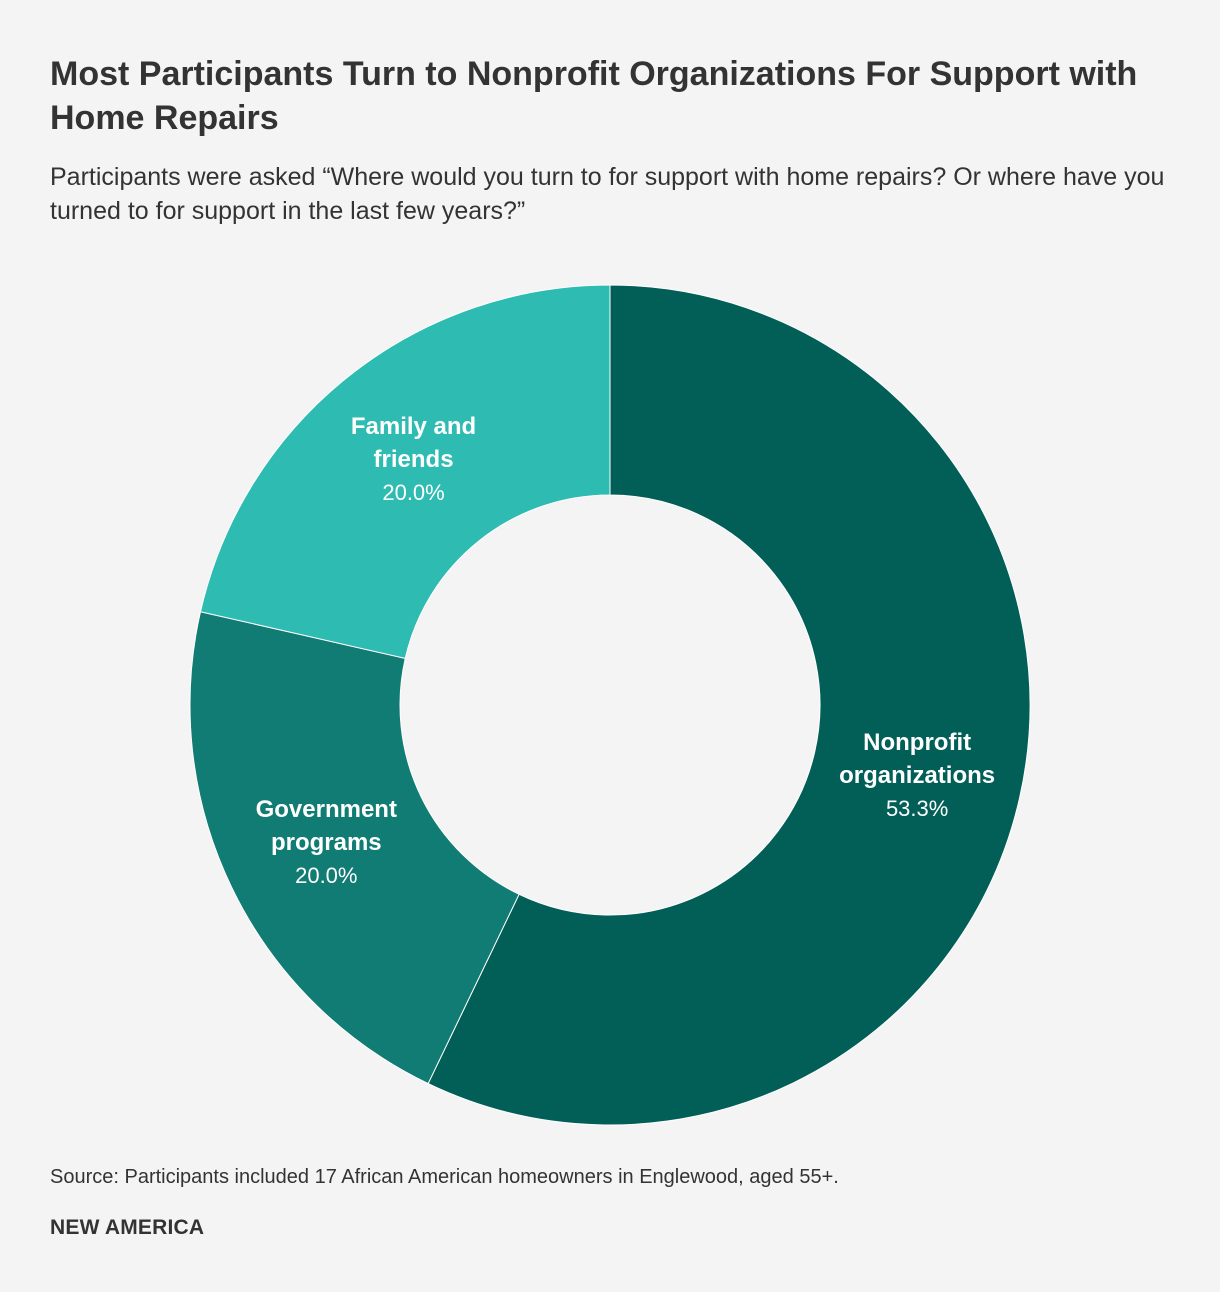 Image resolution: width=1220 pixels, height=1292 pixels. Describe the element at coordinates (413, 492) in the screenshot. I see `slice-value-2: 20.0%` at that location.